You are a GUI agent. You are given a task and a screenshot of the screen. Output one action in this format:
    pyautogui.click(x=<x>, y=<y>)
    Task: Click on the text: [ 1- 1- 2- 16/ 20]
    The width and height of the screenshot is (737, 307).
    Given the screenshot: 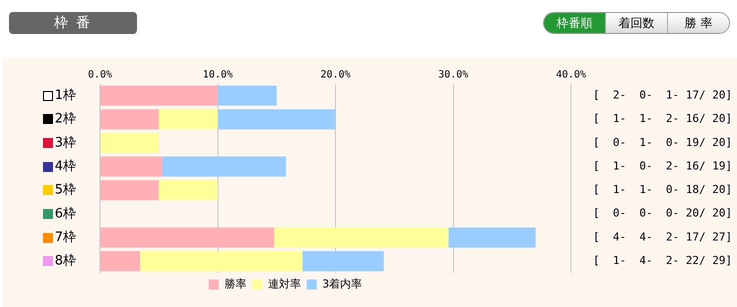 What is the action you would take?
    pyautogui.click(x=662, y=119)
    